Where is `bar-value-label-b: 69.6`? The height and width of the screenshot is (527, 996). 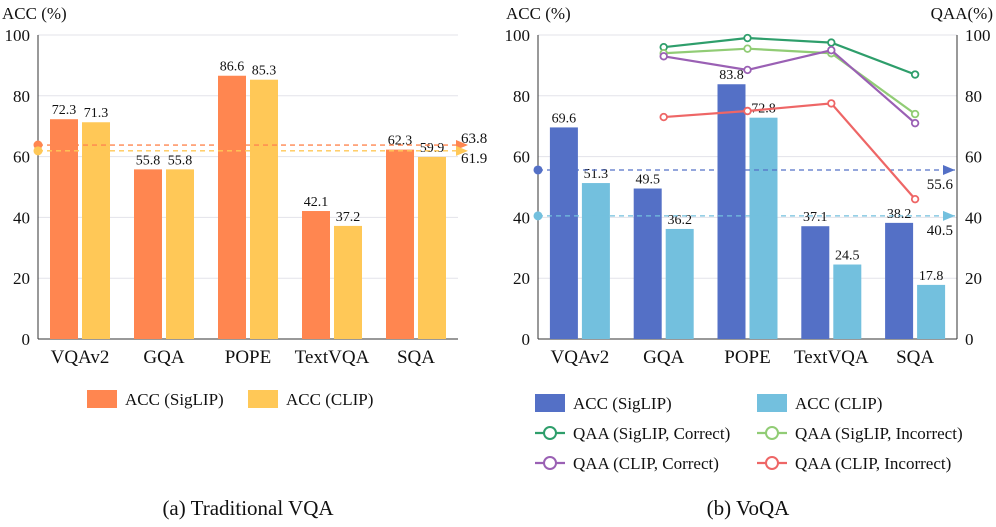 bar-value-label-b: 69.6 is located at coordinates (564, 118).